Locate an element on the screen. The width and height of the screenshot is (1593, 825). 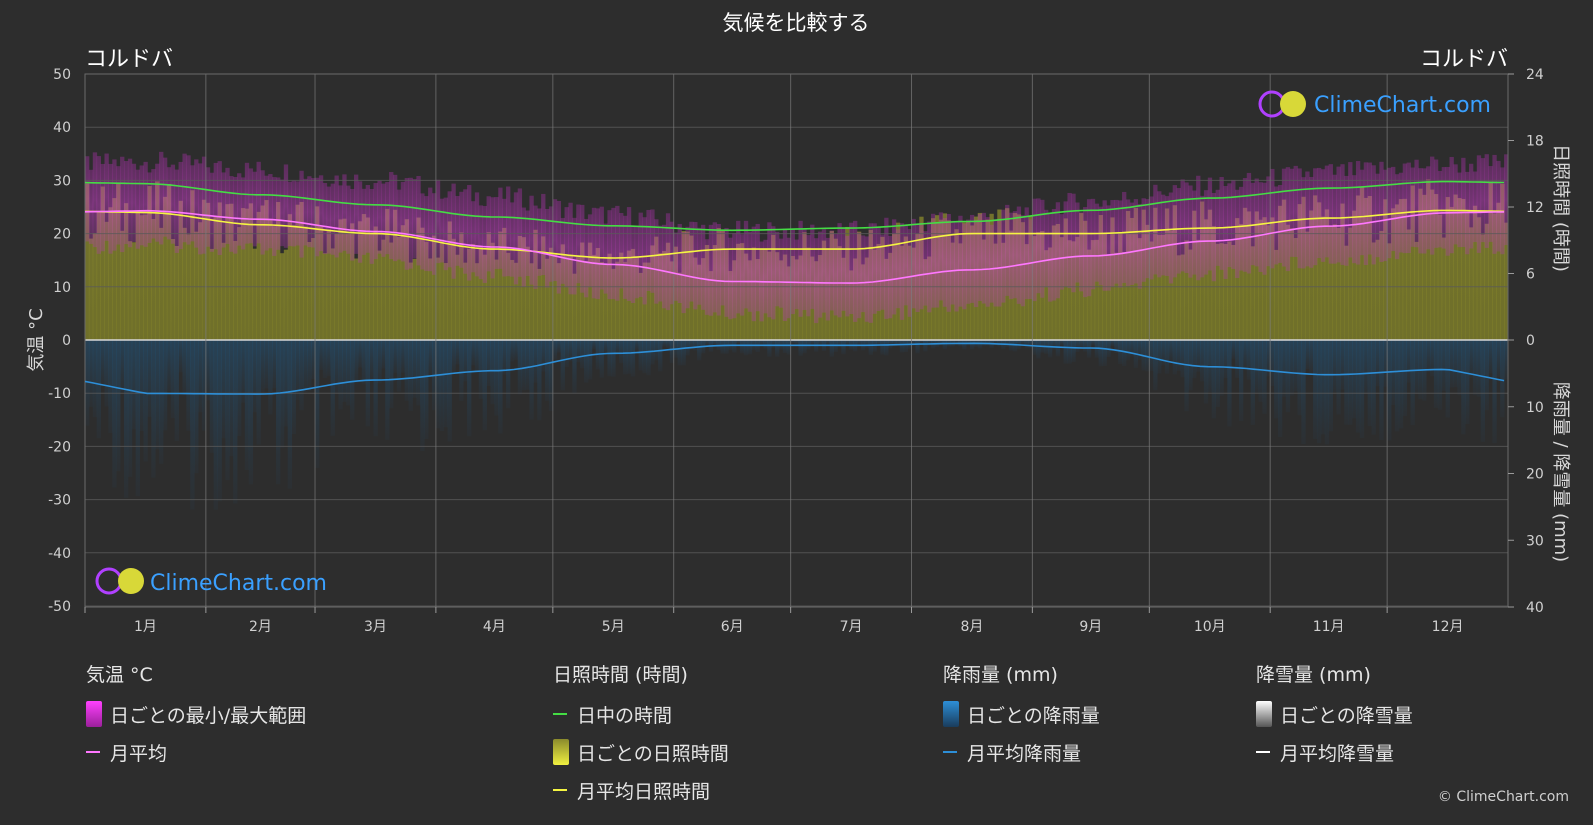
y-left-tick-label: -20 is located at coordinates (59, 447).